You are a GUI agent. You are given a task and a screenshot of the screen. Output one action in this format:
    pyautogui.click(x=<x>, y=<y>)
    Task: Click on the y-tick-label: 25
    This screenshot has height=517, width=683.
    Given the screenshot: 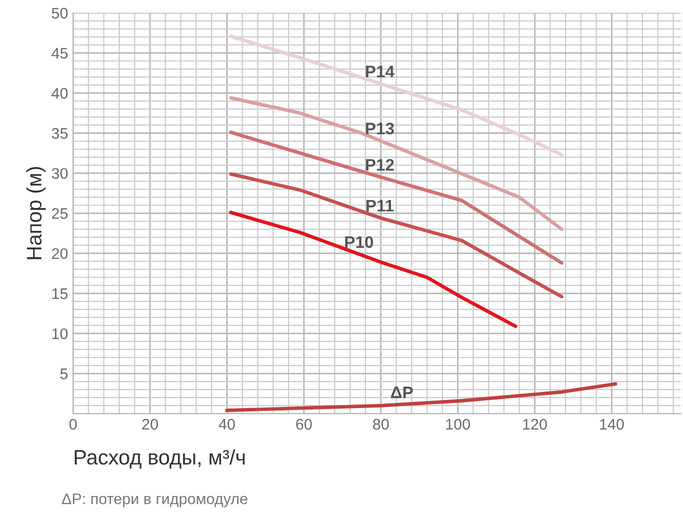 What is the action you would take?
    pyautogui.click(x=60, y=213)
    